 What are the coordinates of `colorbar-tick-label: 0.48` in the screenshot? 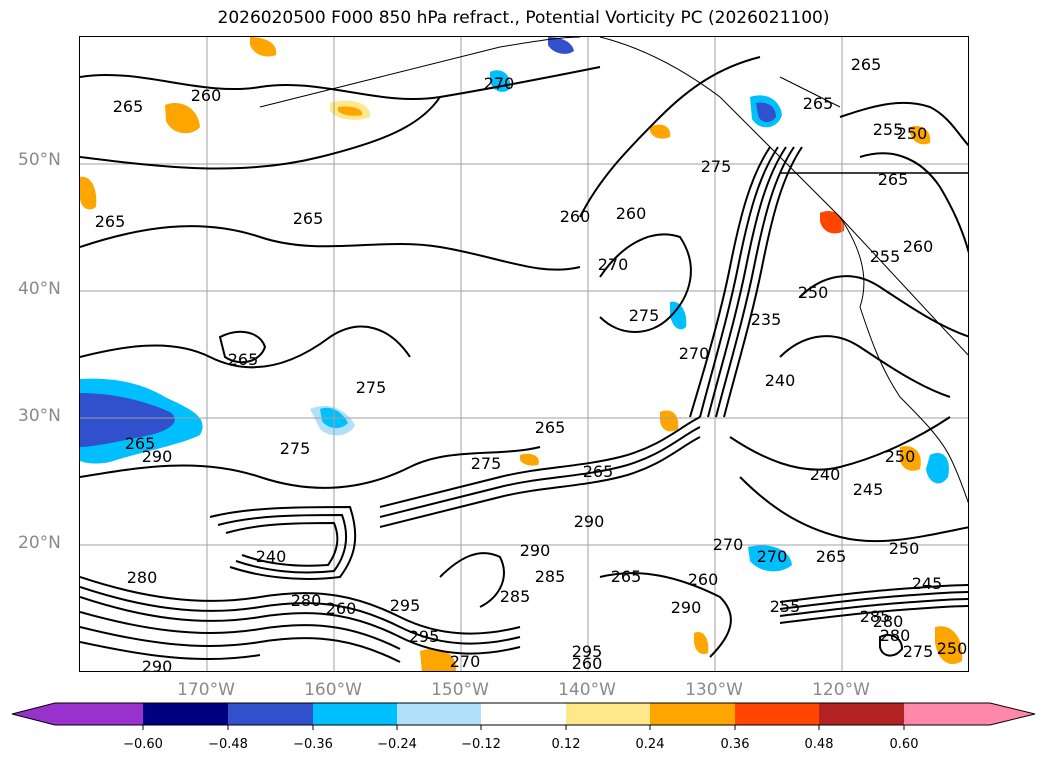 It's located at (819, 744).